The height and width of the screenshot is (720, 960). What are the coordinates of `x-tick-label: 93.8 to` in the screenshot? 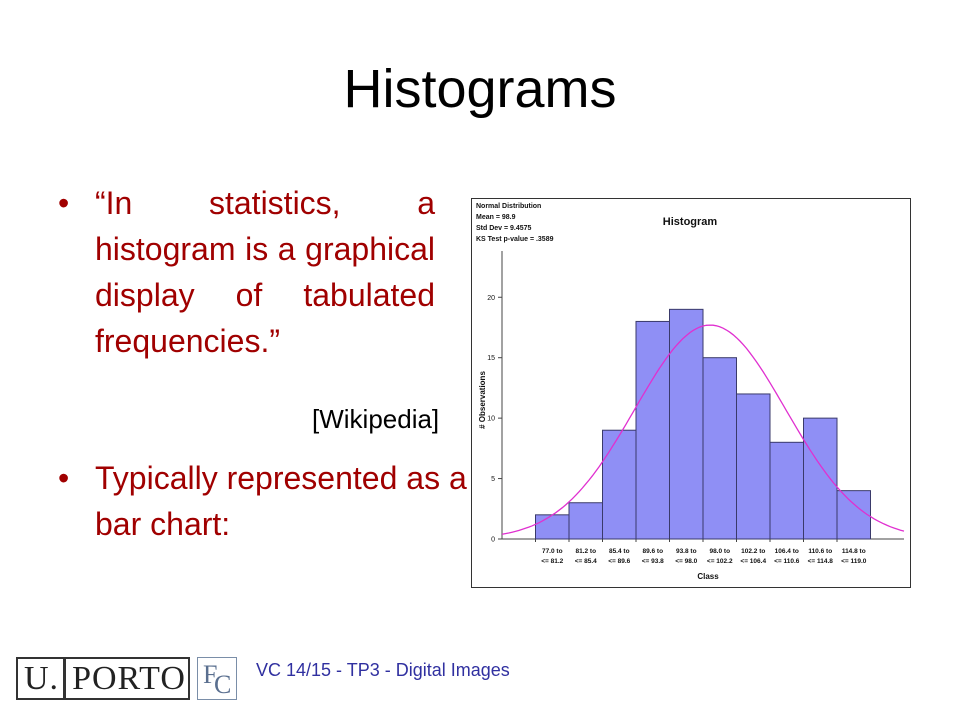 It's located at (686, 551).